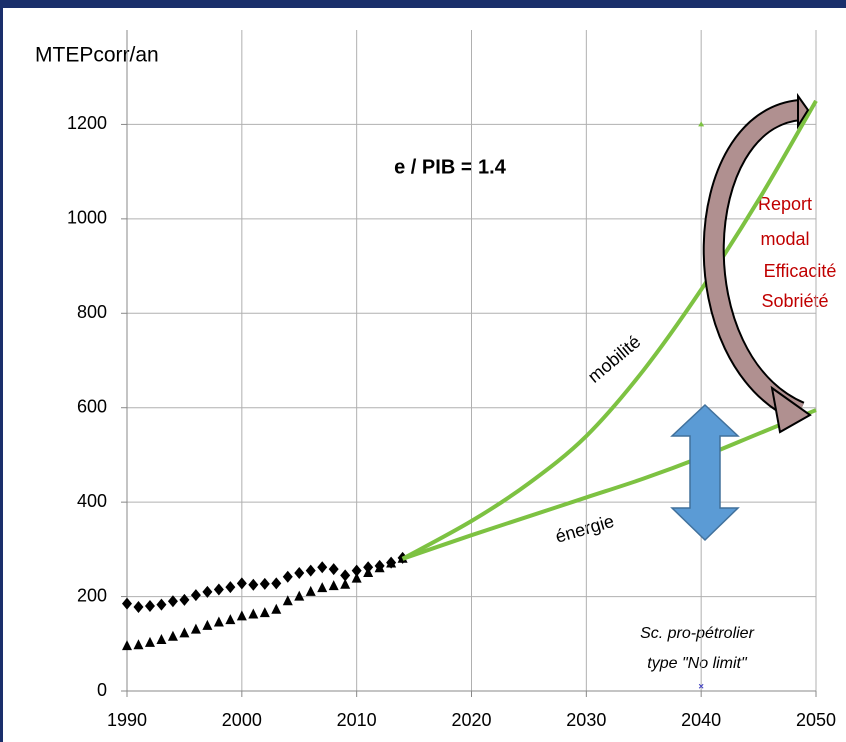 Image resolution: width=846 pixels, height=742 pixels. Describe the element at coordinates (586, 720) in the screenshot. I see `x-tick-label: 2030` at that location.